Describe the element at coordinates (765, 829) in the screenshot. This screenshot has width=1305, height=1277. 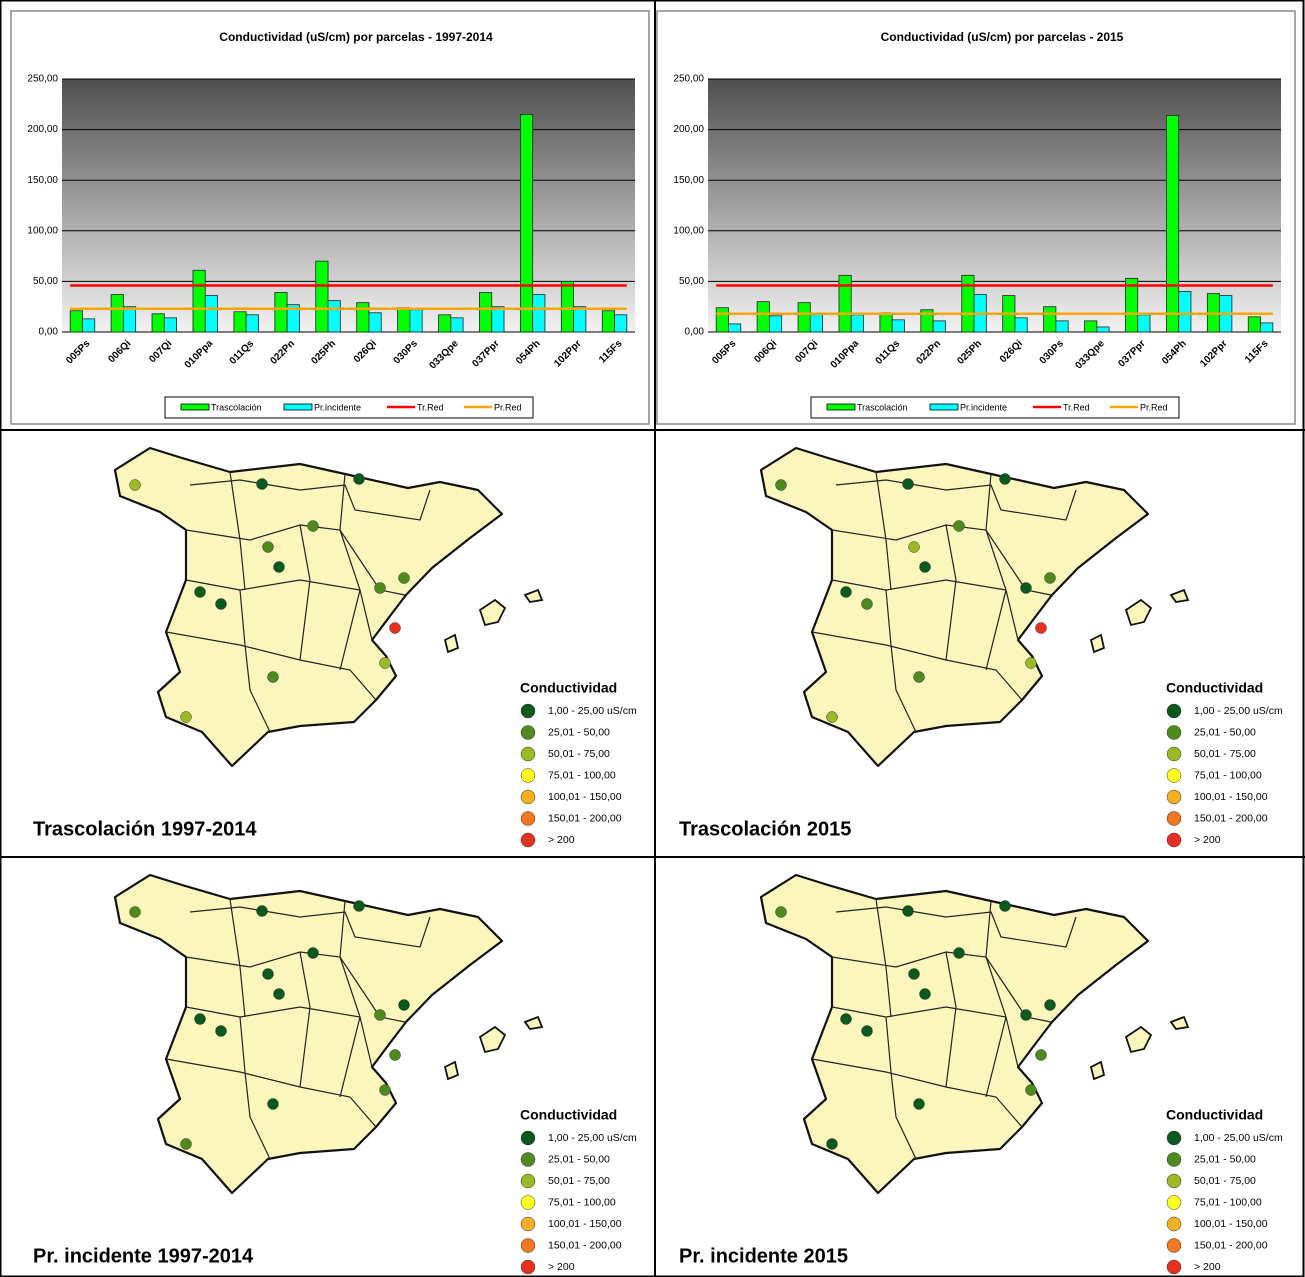
I see `map-title: Trascolación 2015` at that location.